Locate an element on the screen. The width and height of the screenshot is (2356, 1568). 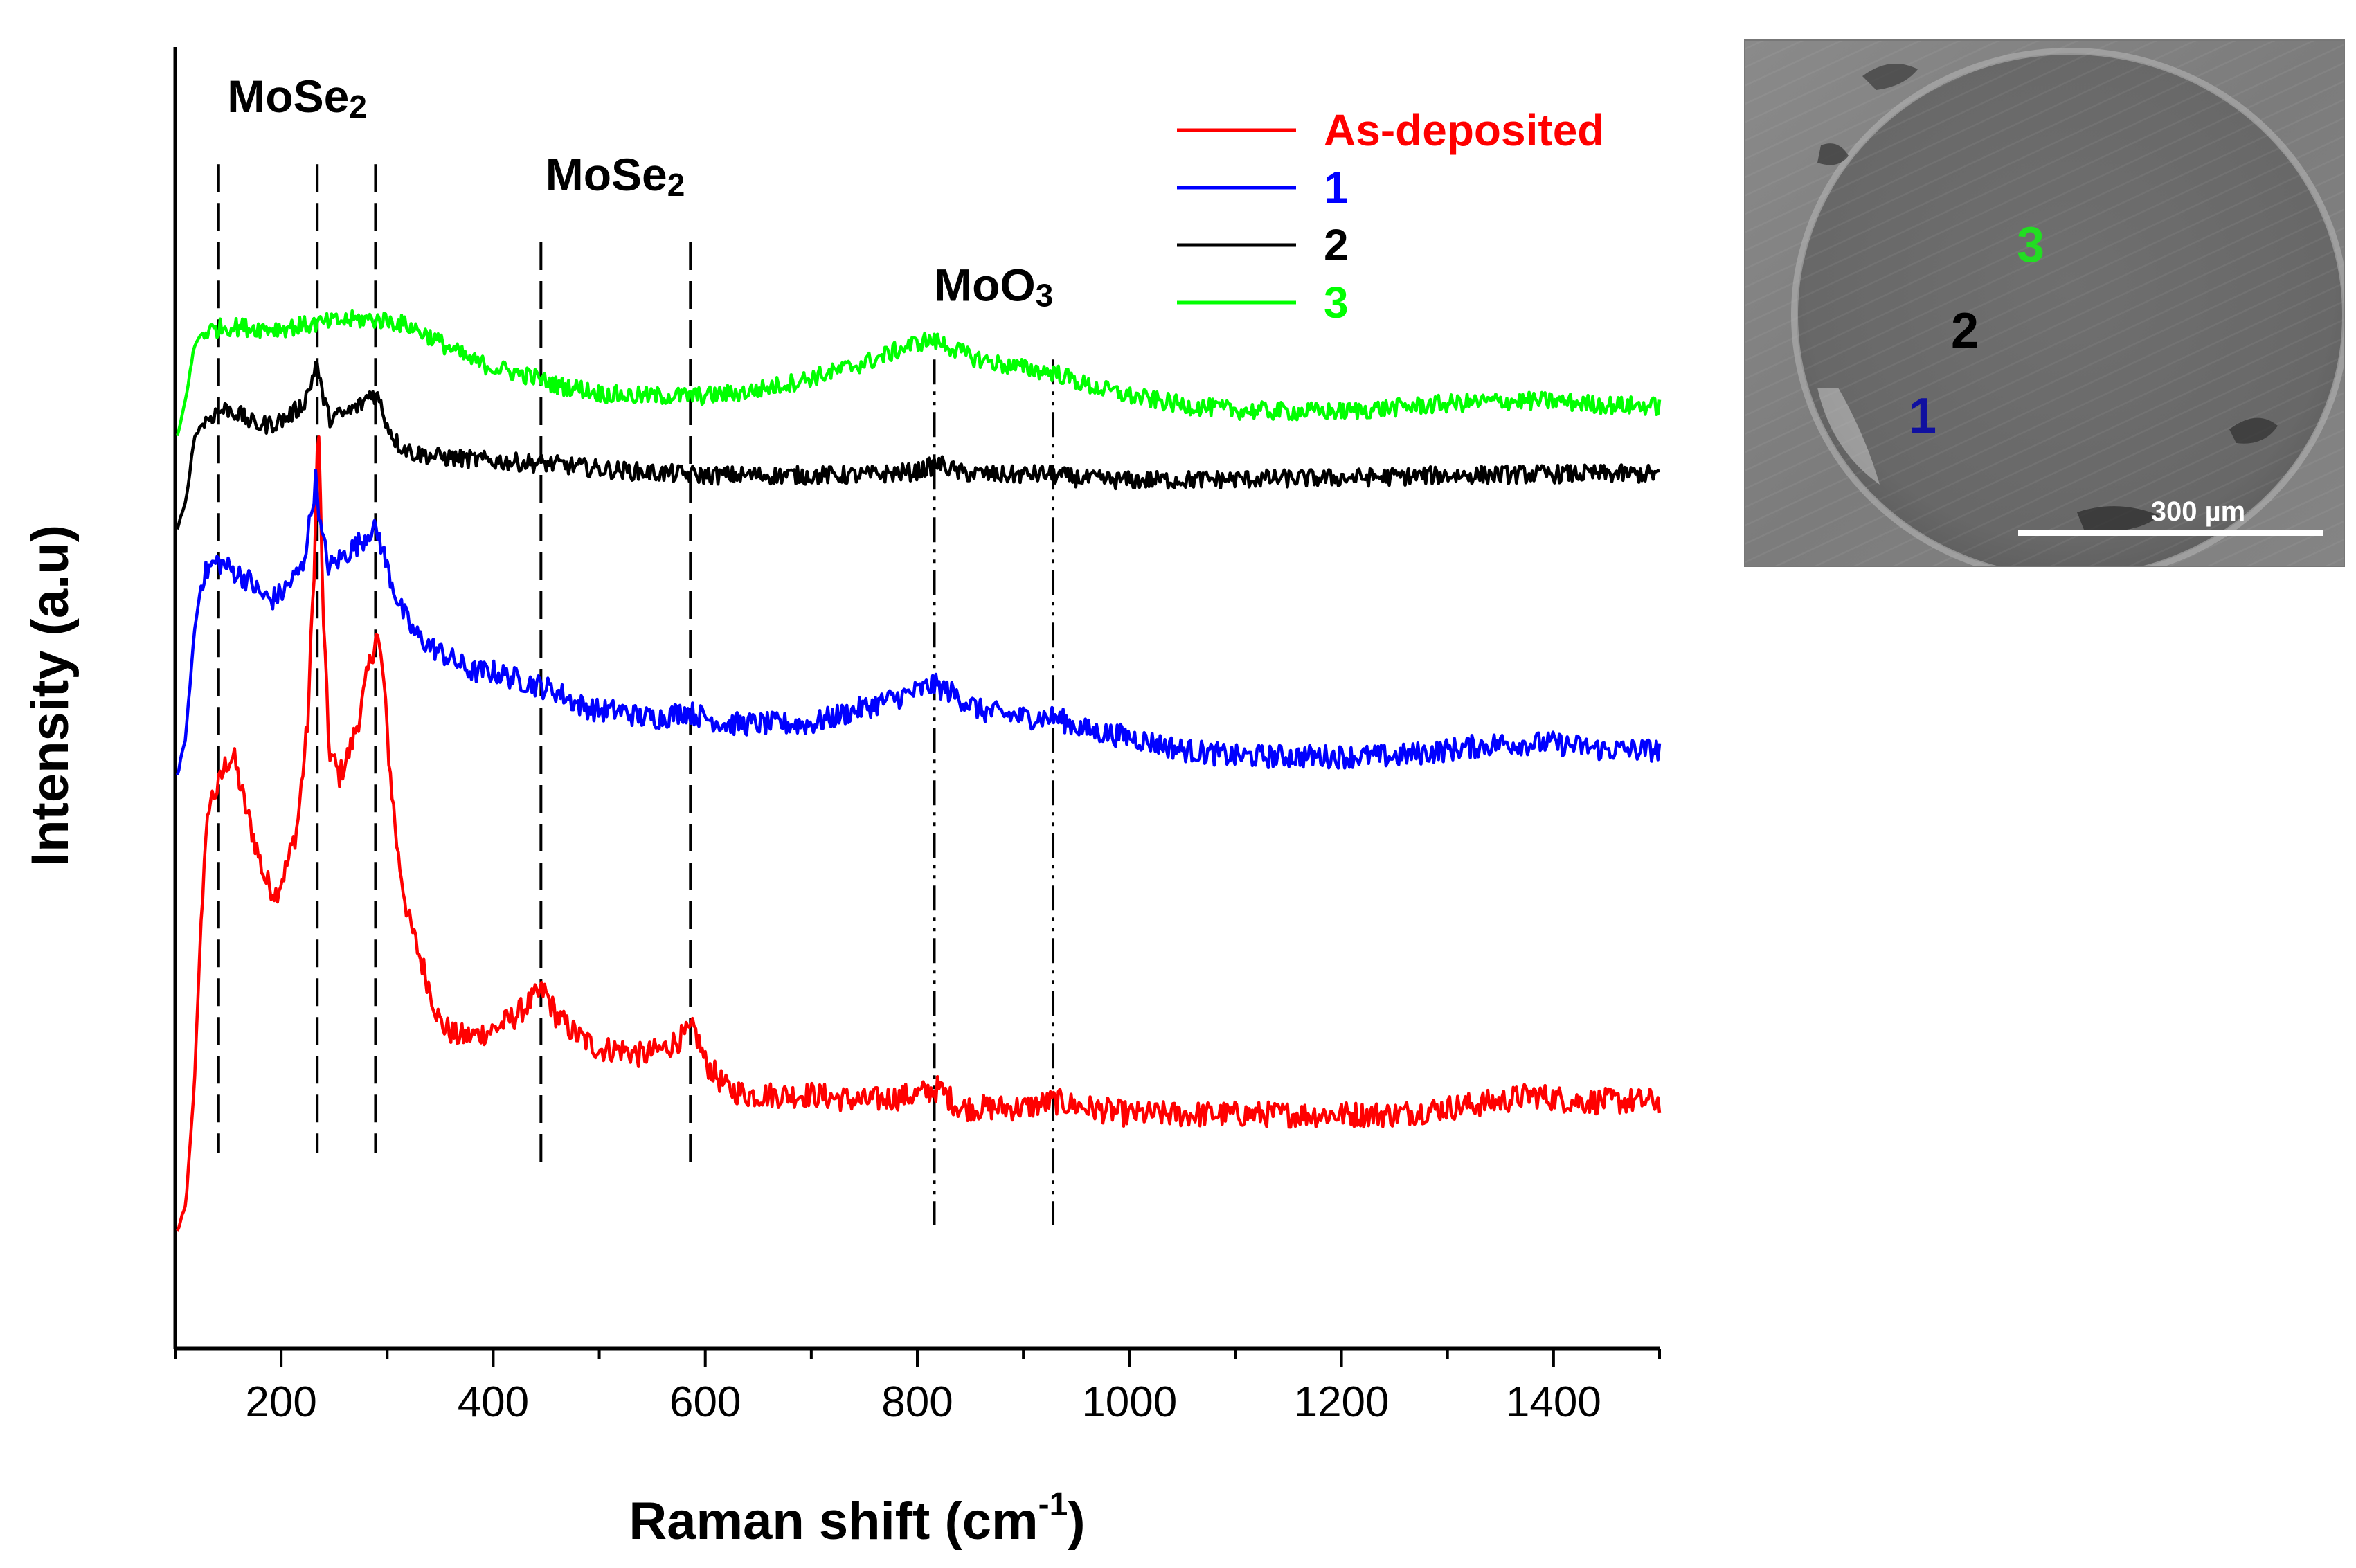
debris-bottom is located at coordinates (2118, 519).